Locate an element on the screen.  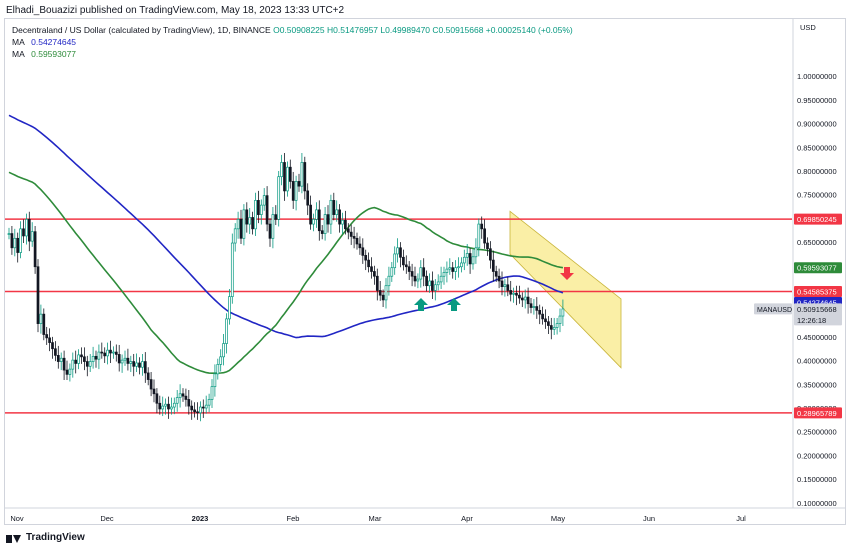
x-tick-label: May is located at coordinates (558, 518).